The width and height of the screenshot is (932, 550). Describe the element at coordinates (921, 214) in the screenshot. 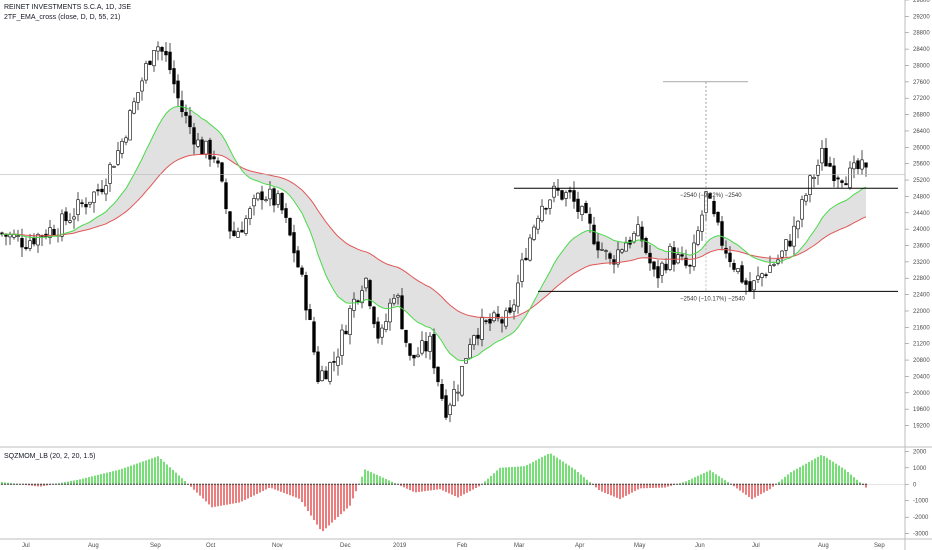

I see `price-tick-label: 24400` at that location.